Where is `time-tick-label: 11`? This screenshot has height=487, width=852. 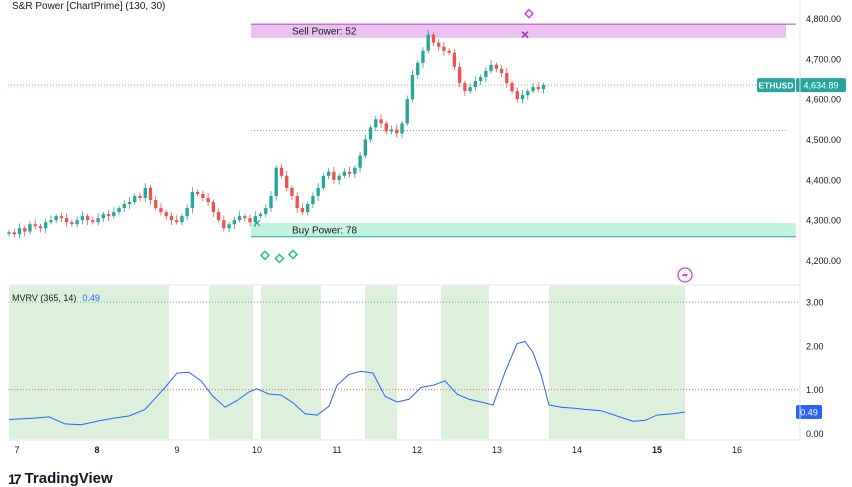
time-tick-label: 11 is located at coordinates (336, 450).